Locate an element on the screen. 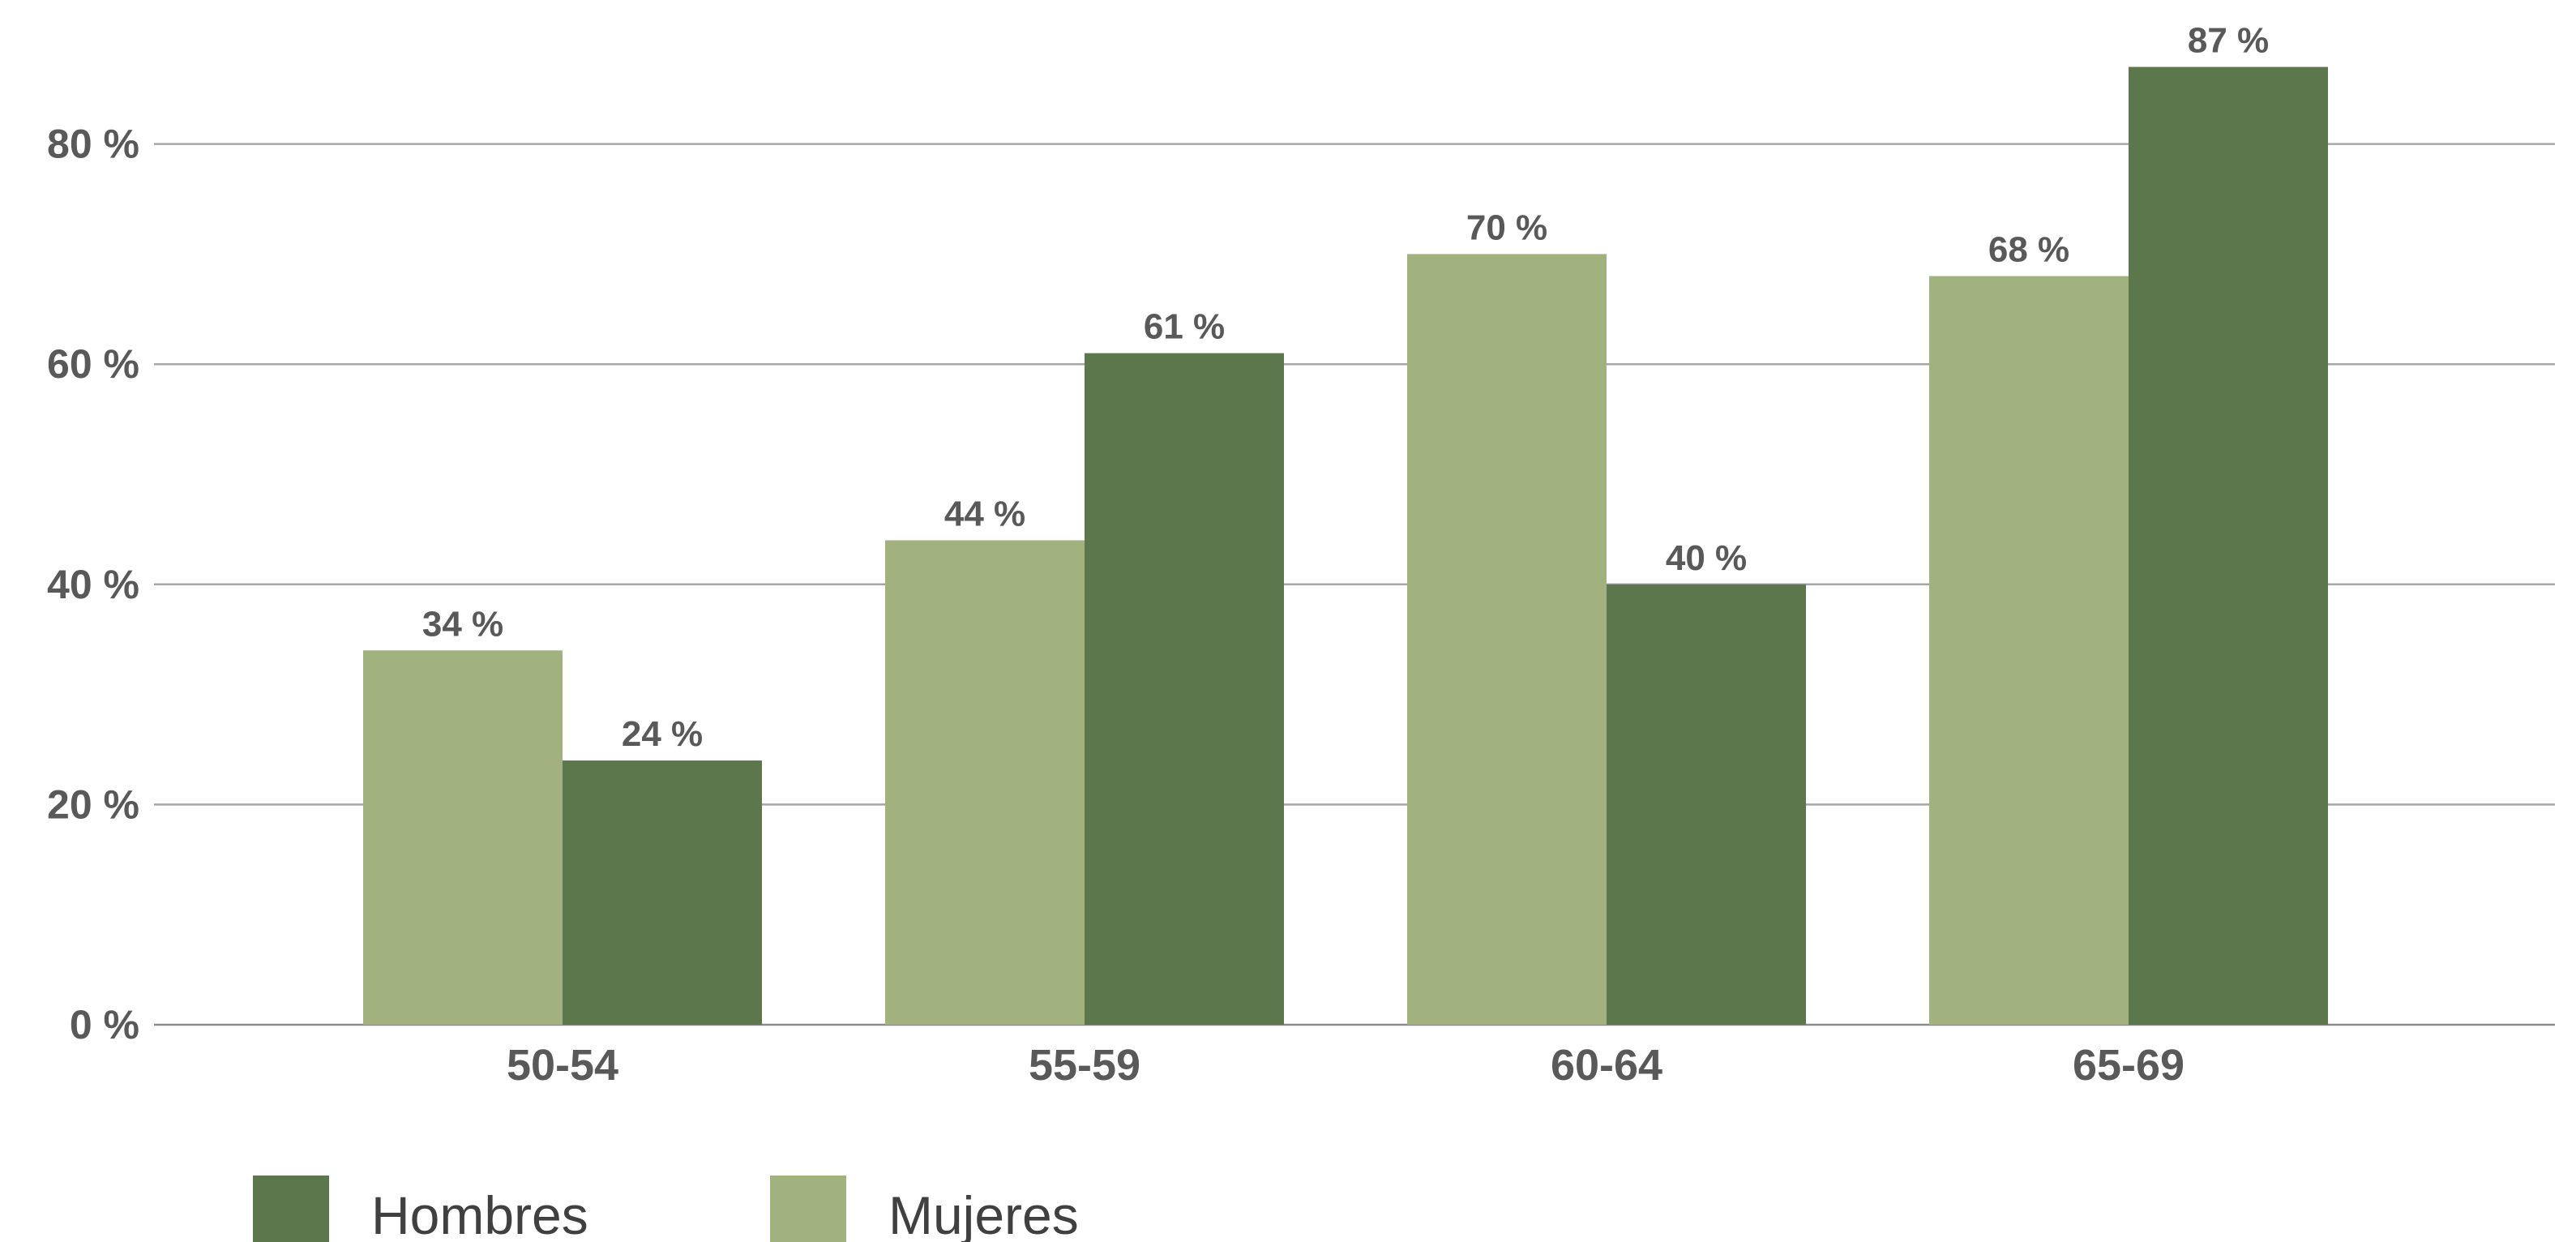  x-tick-label: 65-69 is located at coordinates (2128, 1065).